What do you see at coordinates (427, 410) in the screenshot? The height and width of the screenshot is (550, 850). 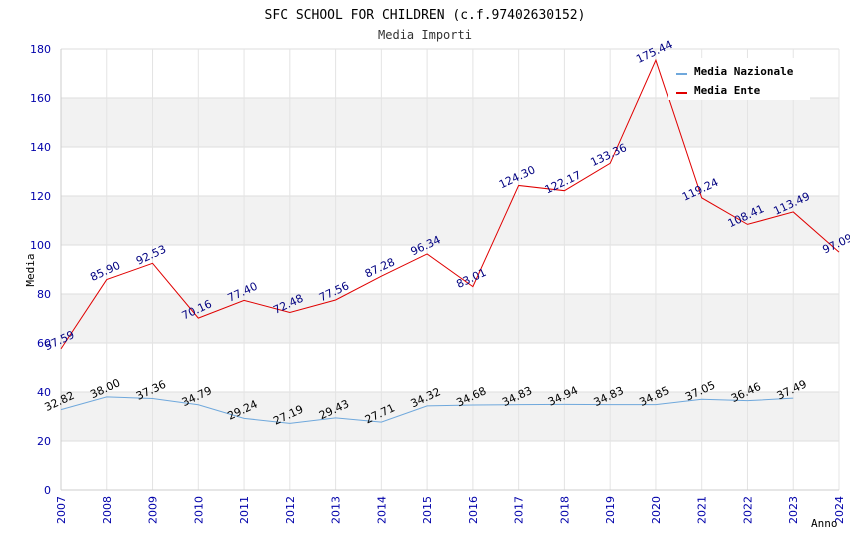 I see `series-line` at bounding box center [427, 410].